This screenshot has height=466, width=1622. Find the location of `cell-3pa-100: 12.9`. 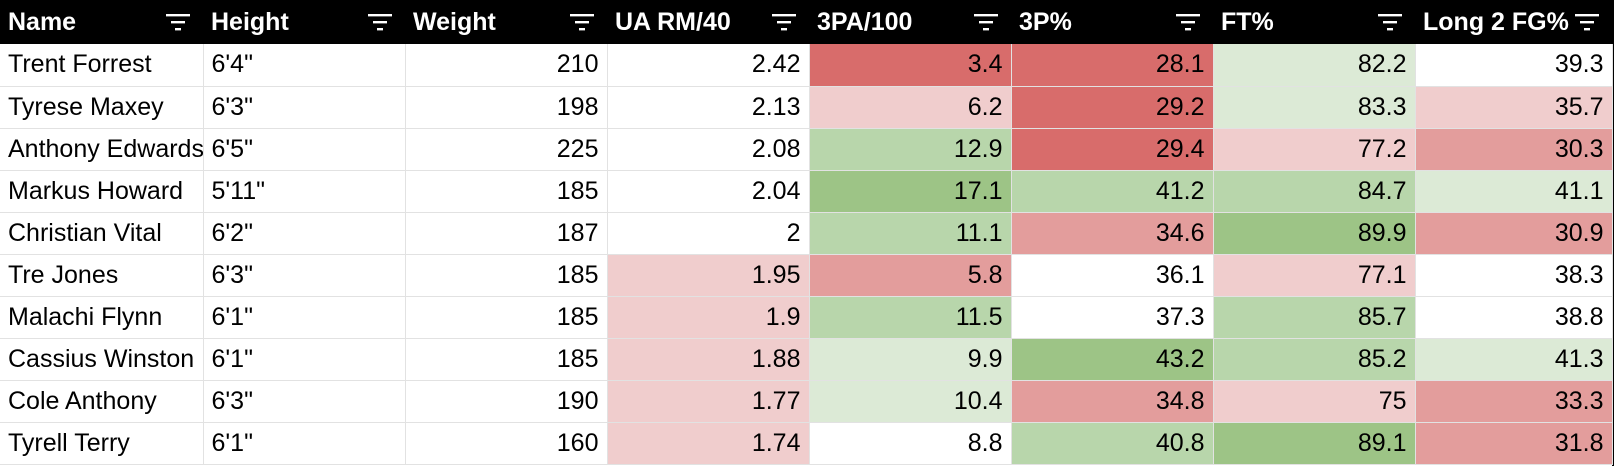

cell-3pa-100: 12.9 is located at coordinates (910, 149).